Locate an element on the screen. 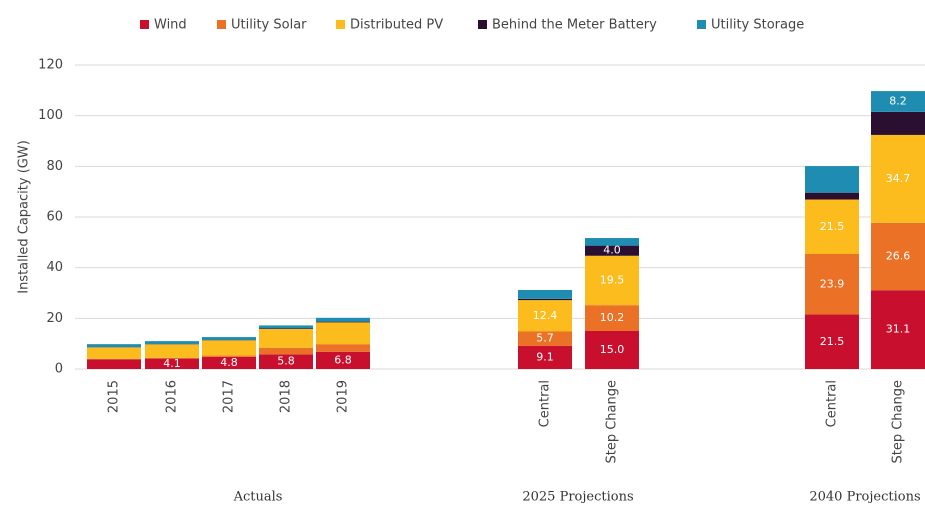  data-label: 8.2 is located at coordinates (898, 100).